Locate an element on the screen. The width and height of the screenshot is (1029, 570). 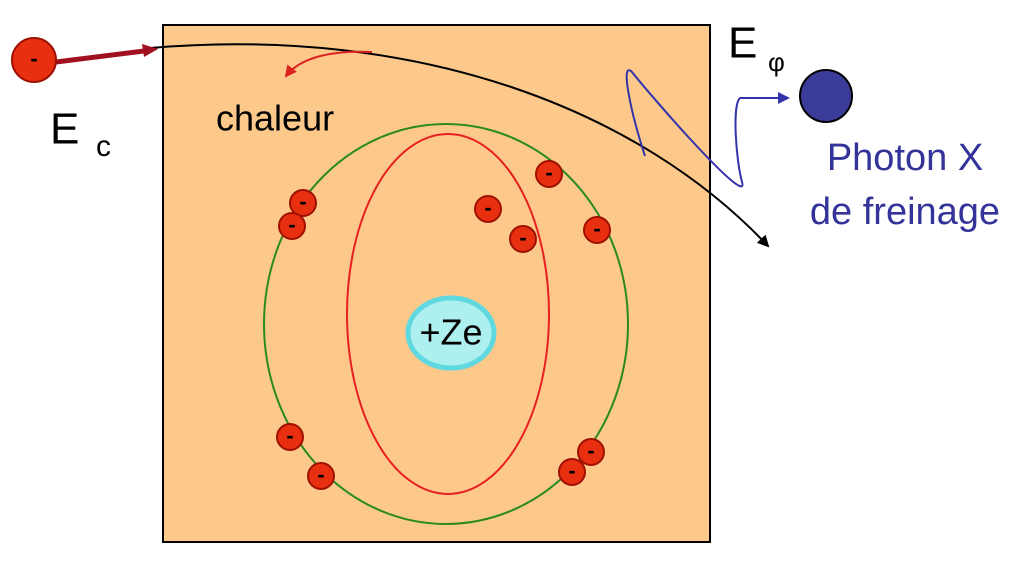
photon-label-line2: de freinage is located at coordinates (905, 212).